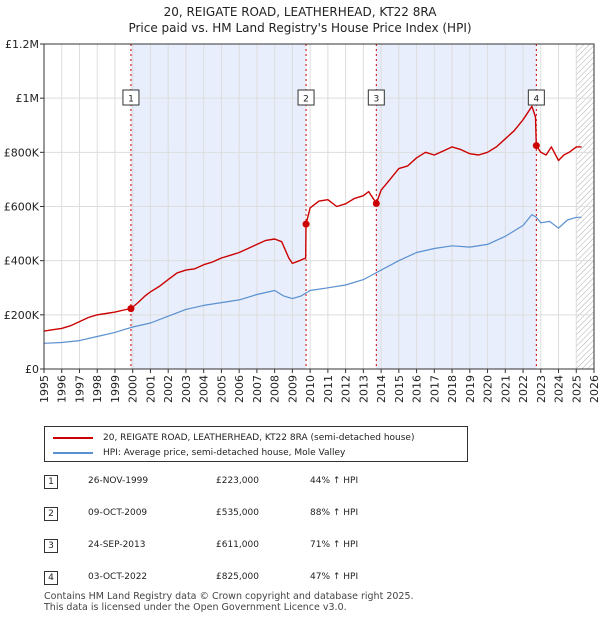 This screenshot has height=620, width=600. What do you see at coordinates (150, 389) in the screenshot?
I see `x-tick-label: 2001` at bounding box center [150, 389].